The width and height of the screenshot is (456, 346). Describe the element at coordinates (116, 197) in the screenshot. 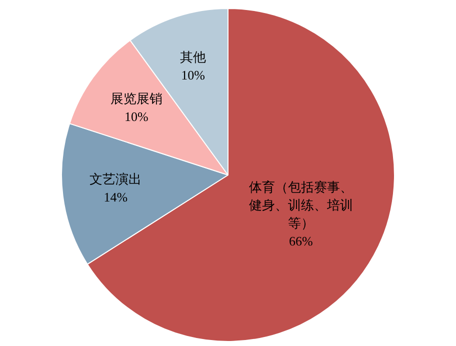

I see `data-label: 14%` at that location.